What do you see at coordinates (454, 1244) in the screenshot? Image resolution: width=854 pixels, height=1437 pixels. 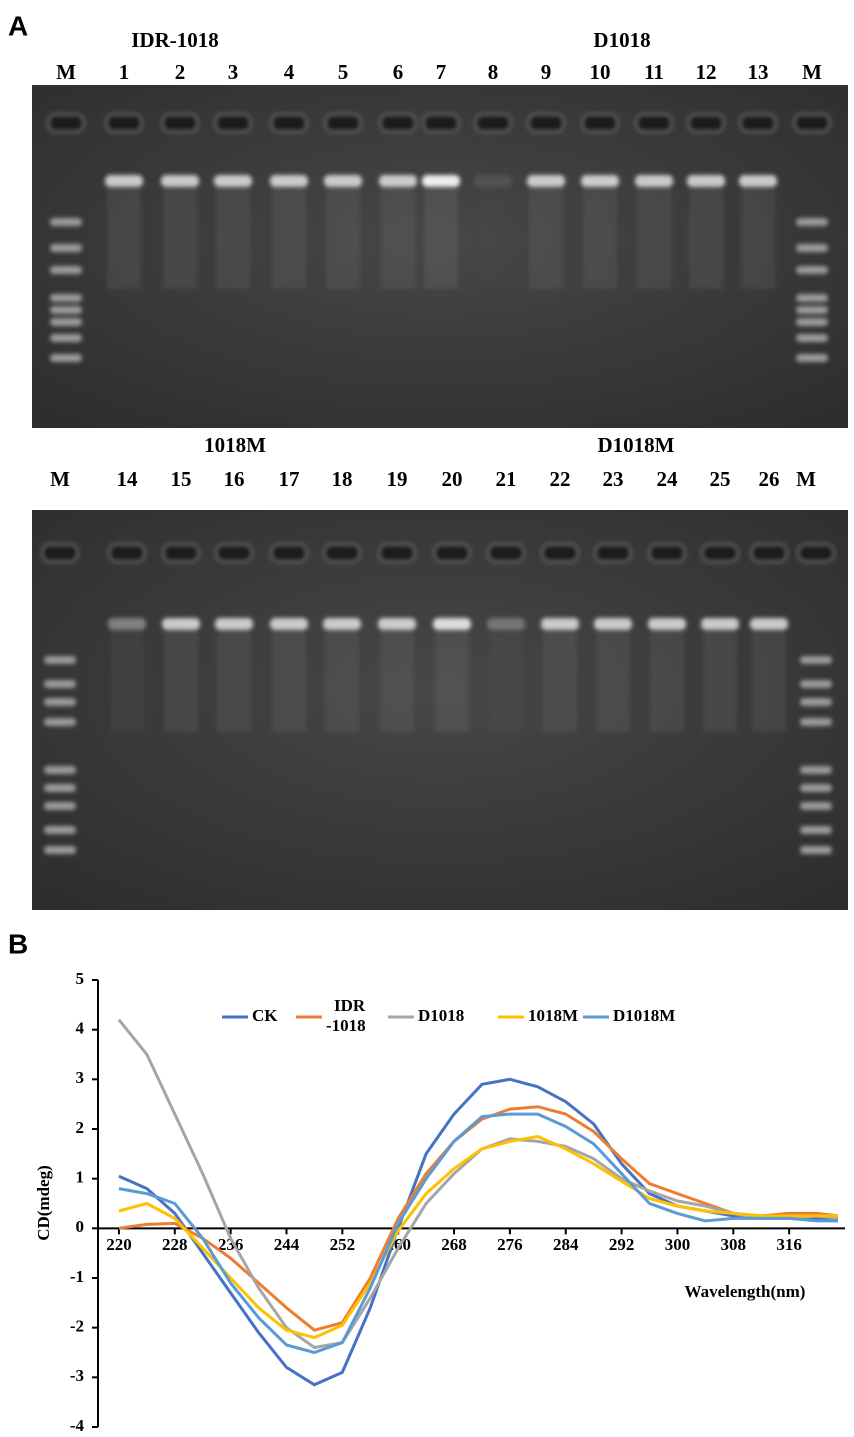 I see `x-tick-label: 268` at bounding box center [454, 1244].